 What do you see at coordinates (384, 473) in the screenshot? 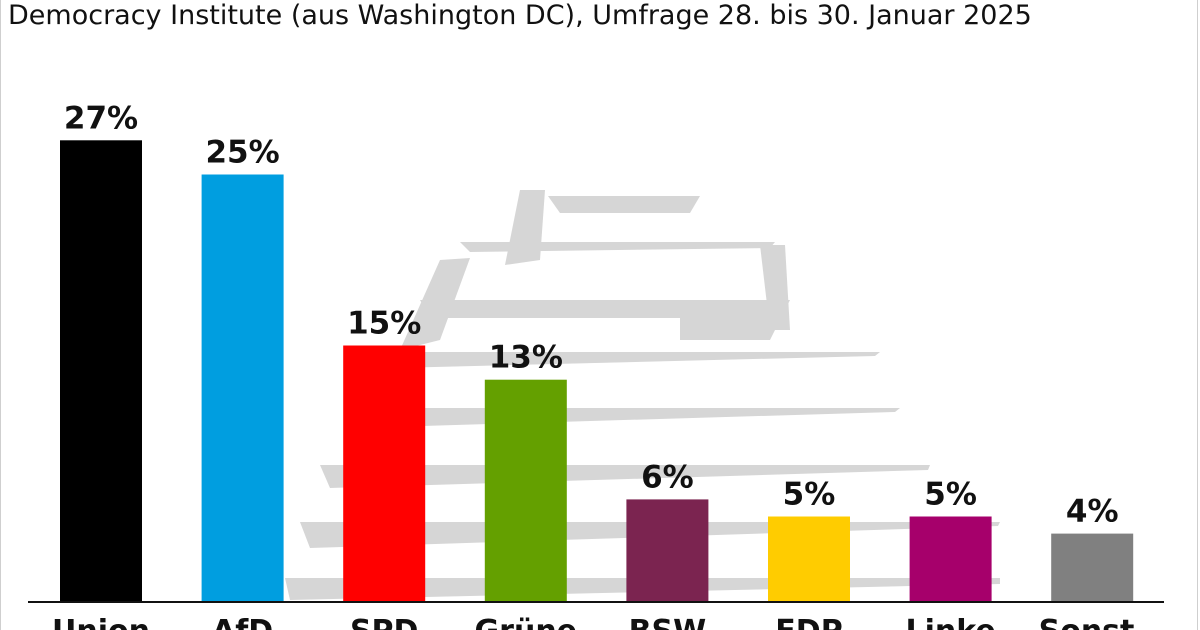
I see `bar-spd` at bounding box center [384, 473].